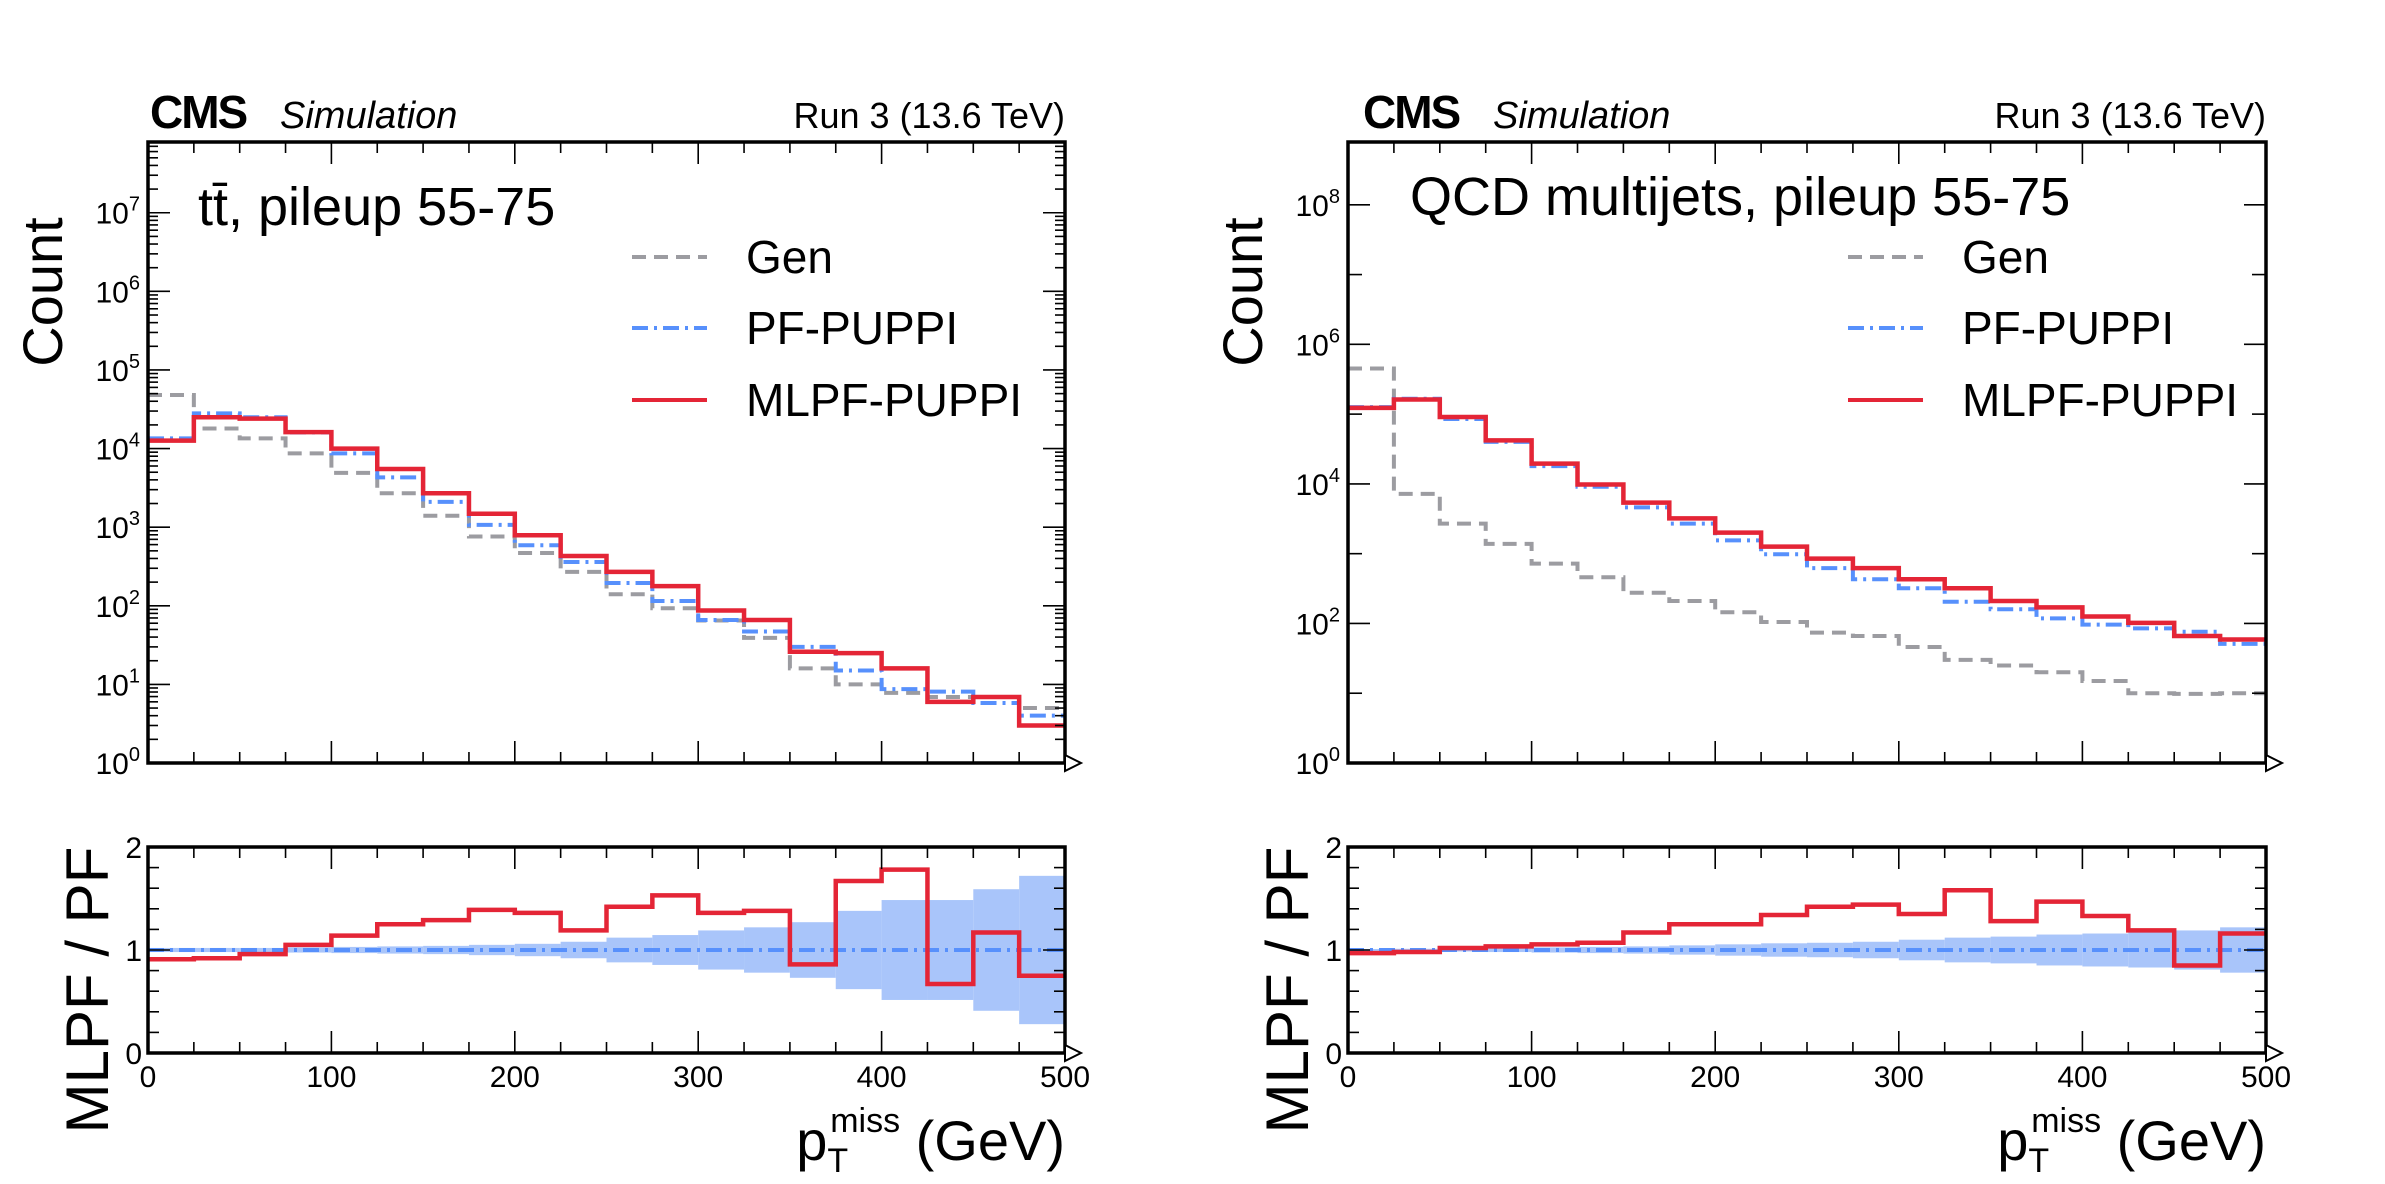 This screenshot has width=2385, height=1184. What do you see at coordinates (376, 207) in the screenshot?
I see `process-label: tt̄, pileup 55-75` at bounding box center [376, 207].